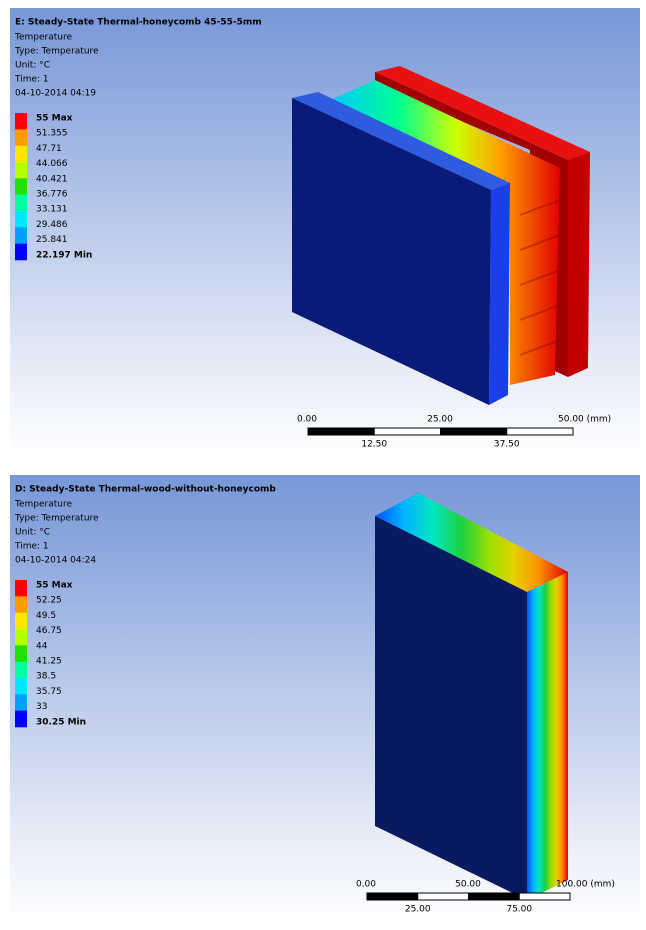 This screenshot has height=930, width=646. What do you see at coordinates (585, 885) in the screenshot?
I see `scale-label: 100.00 (mm)` at bounding box center [585, 885].